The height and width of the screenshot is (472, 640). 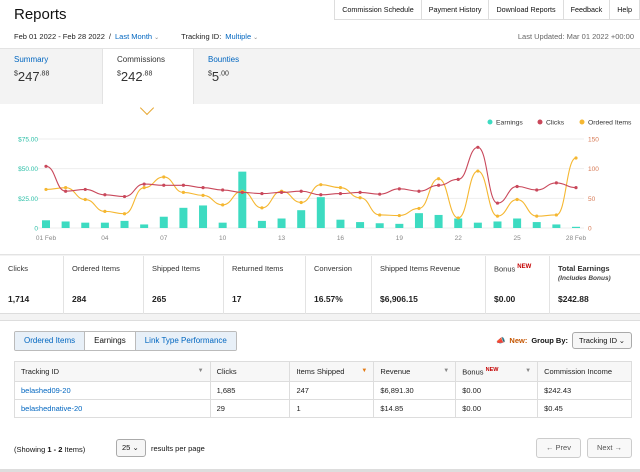 I want to click on tab-earnings: Earnings, so click(x=110, y=341).